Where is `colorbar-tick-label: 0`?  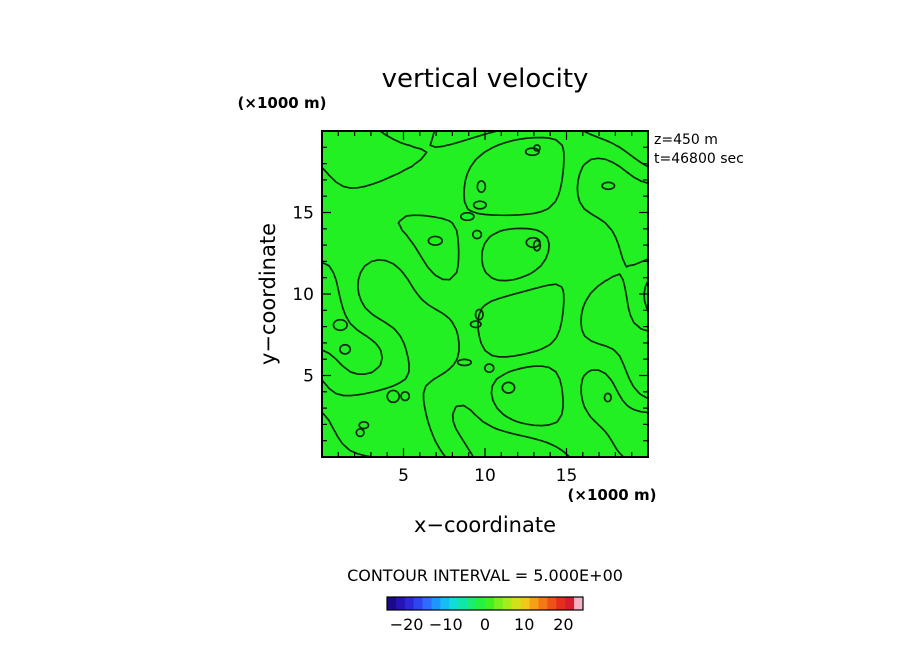
colorbar-tick-label: 0 is located at coordinates (485, 624).